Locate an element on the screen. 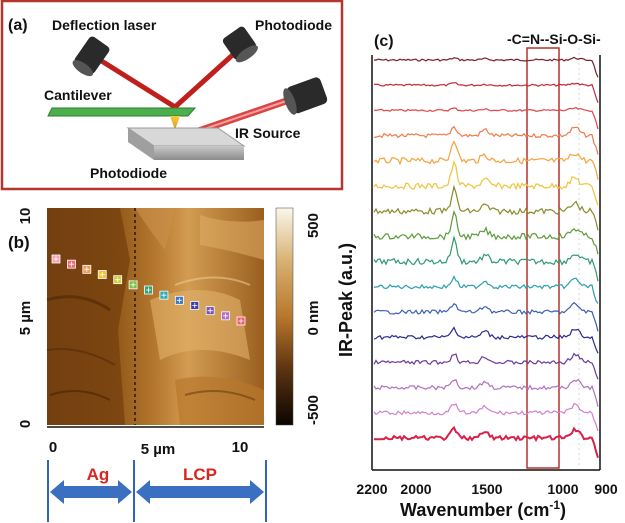 The height and width of the screenshot is (523, 625). afm-y-tick-5: 5 µm is located at coordinates (25, 318).